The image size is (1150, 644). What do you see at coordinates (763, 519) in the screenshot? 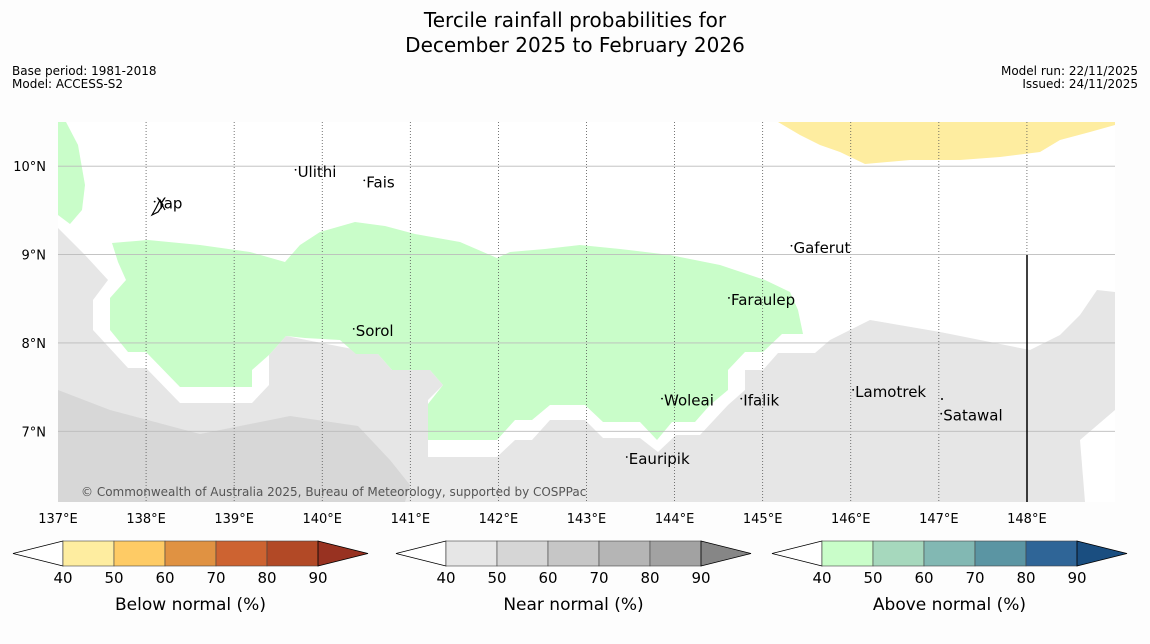
I see `longitude-tick-label: 145°E` at bounding box center [763, 519].